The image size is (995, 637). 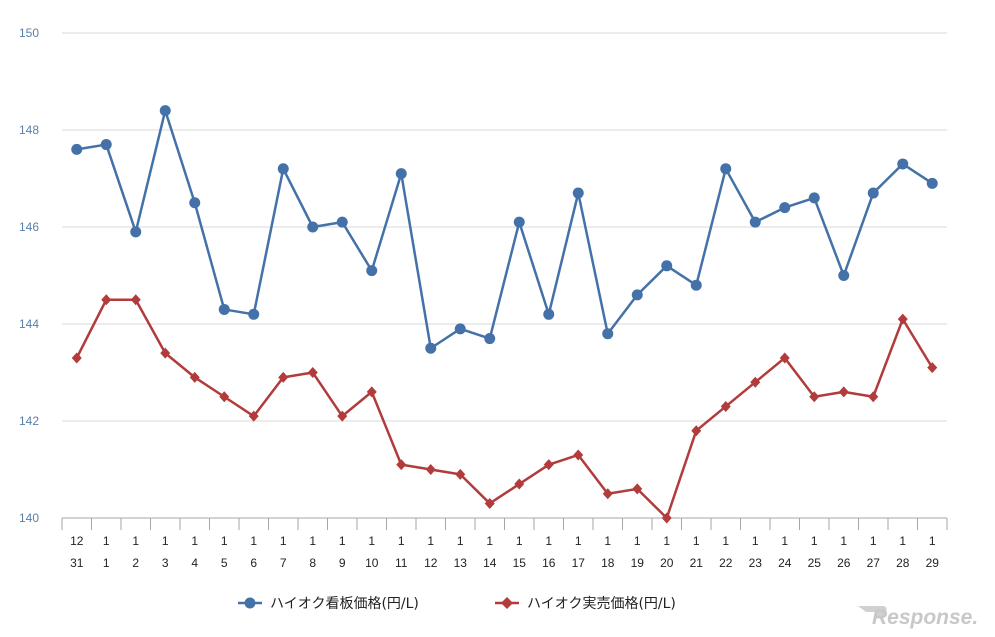 What do you see at coordinates (925, 617) in the screenshot?
I see `logo-text: Response.` at bounding box center [925, 617].